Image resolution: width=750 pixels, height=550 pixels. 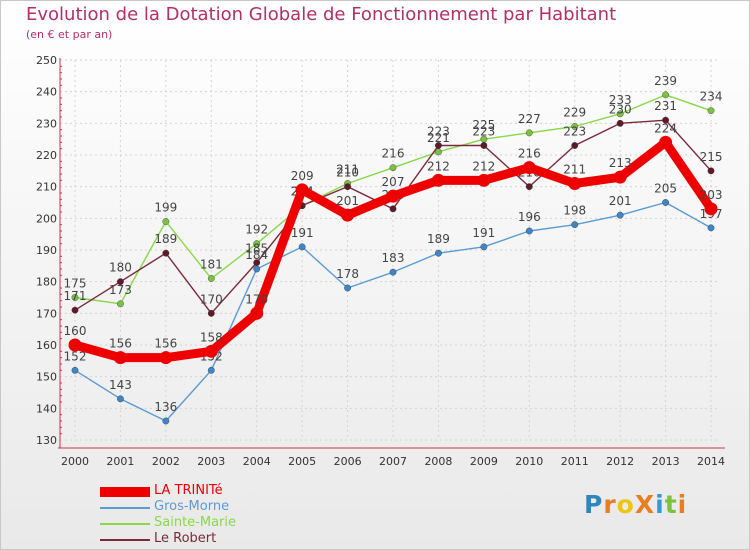 What do you see at coordinates (711, 195) in the screenshot?
I see `data-label: 203` at bounding box center [711, 195].